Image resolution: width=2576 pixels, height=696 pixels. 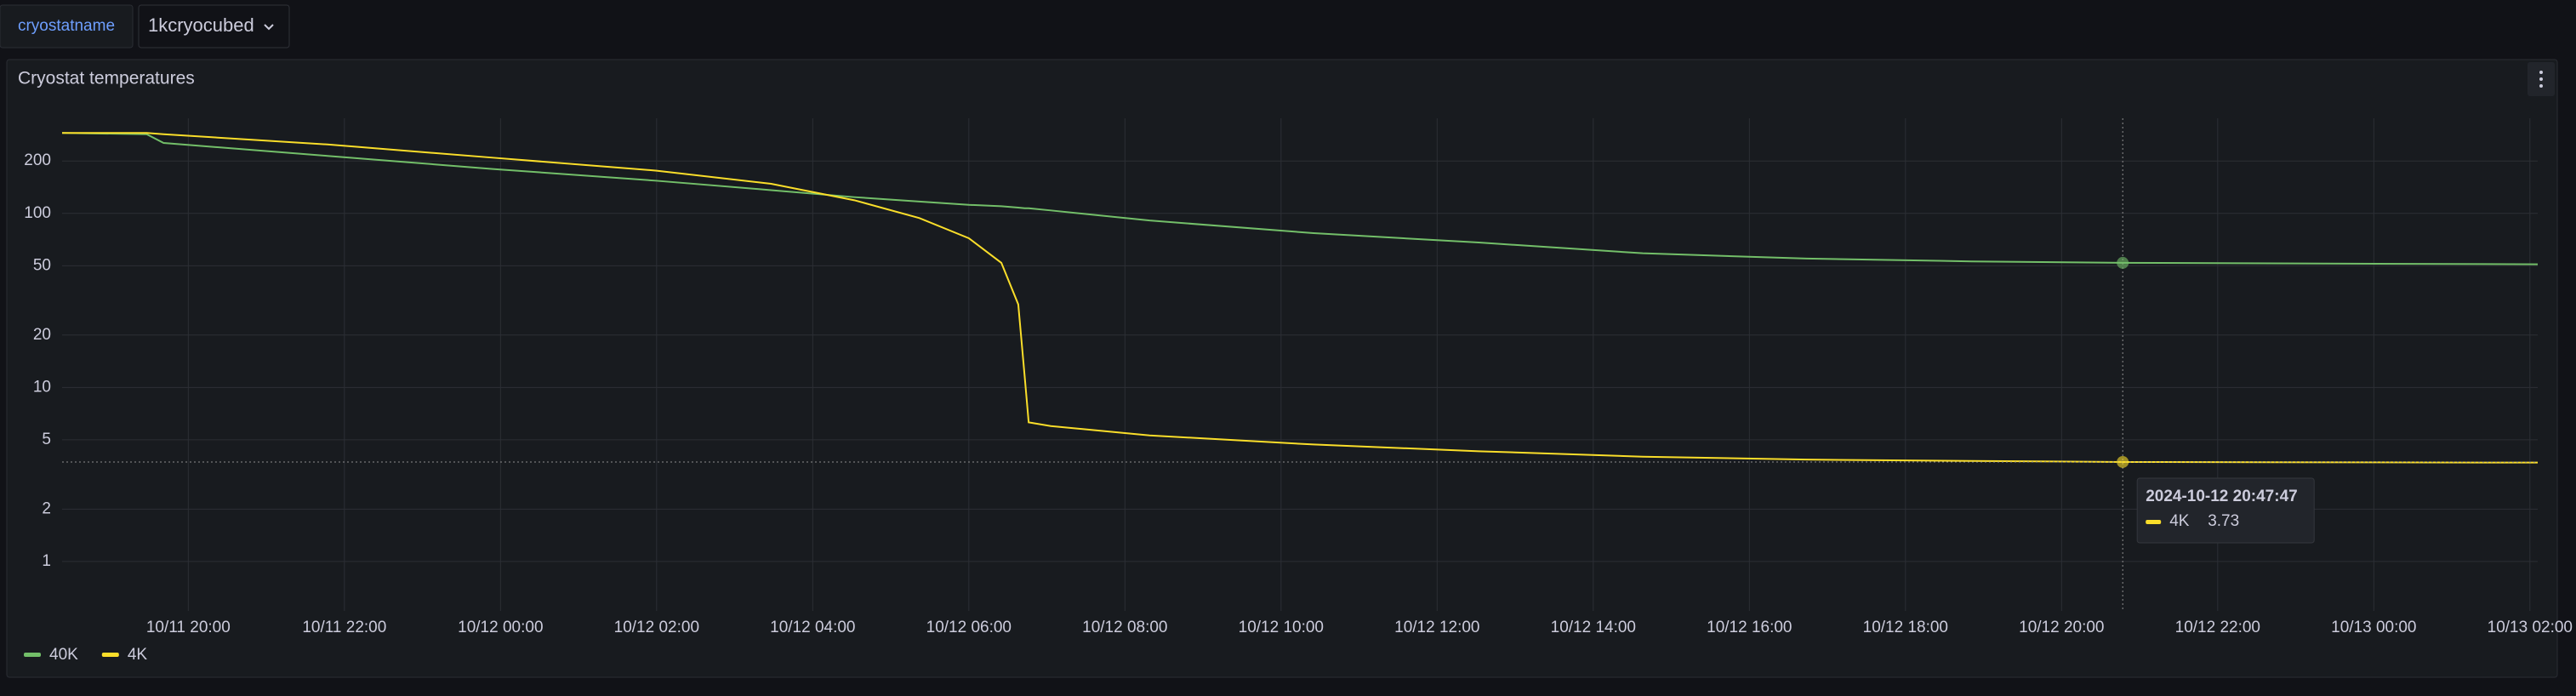 What do you see at coordinates (2223, 521) in the screenshot?
I see `tooltip-value: 3.73` at bounding box center [2223, 521].